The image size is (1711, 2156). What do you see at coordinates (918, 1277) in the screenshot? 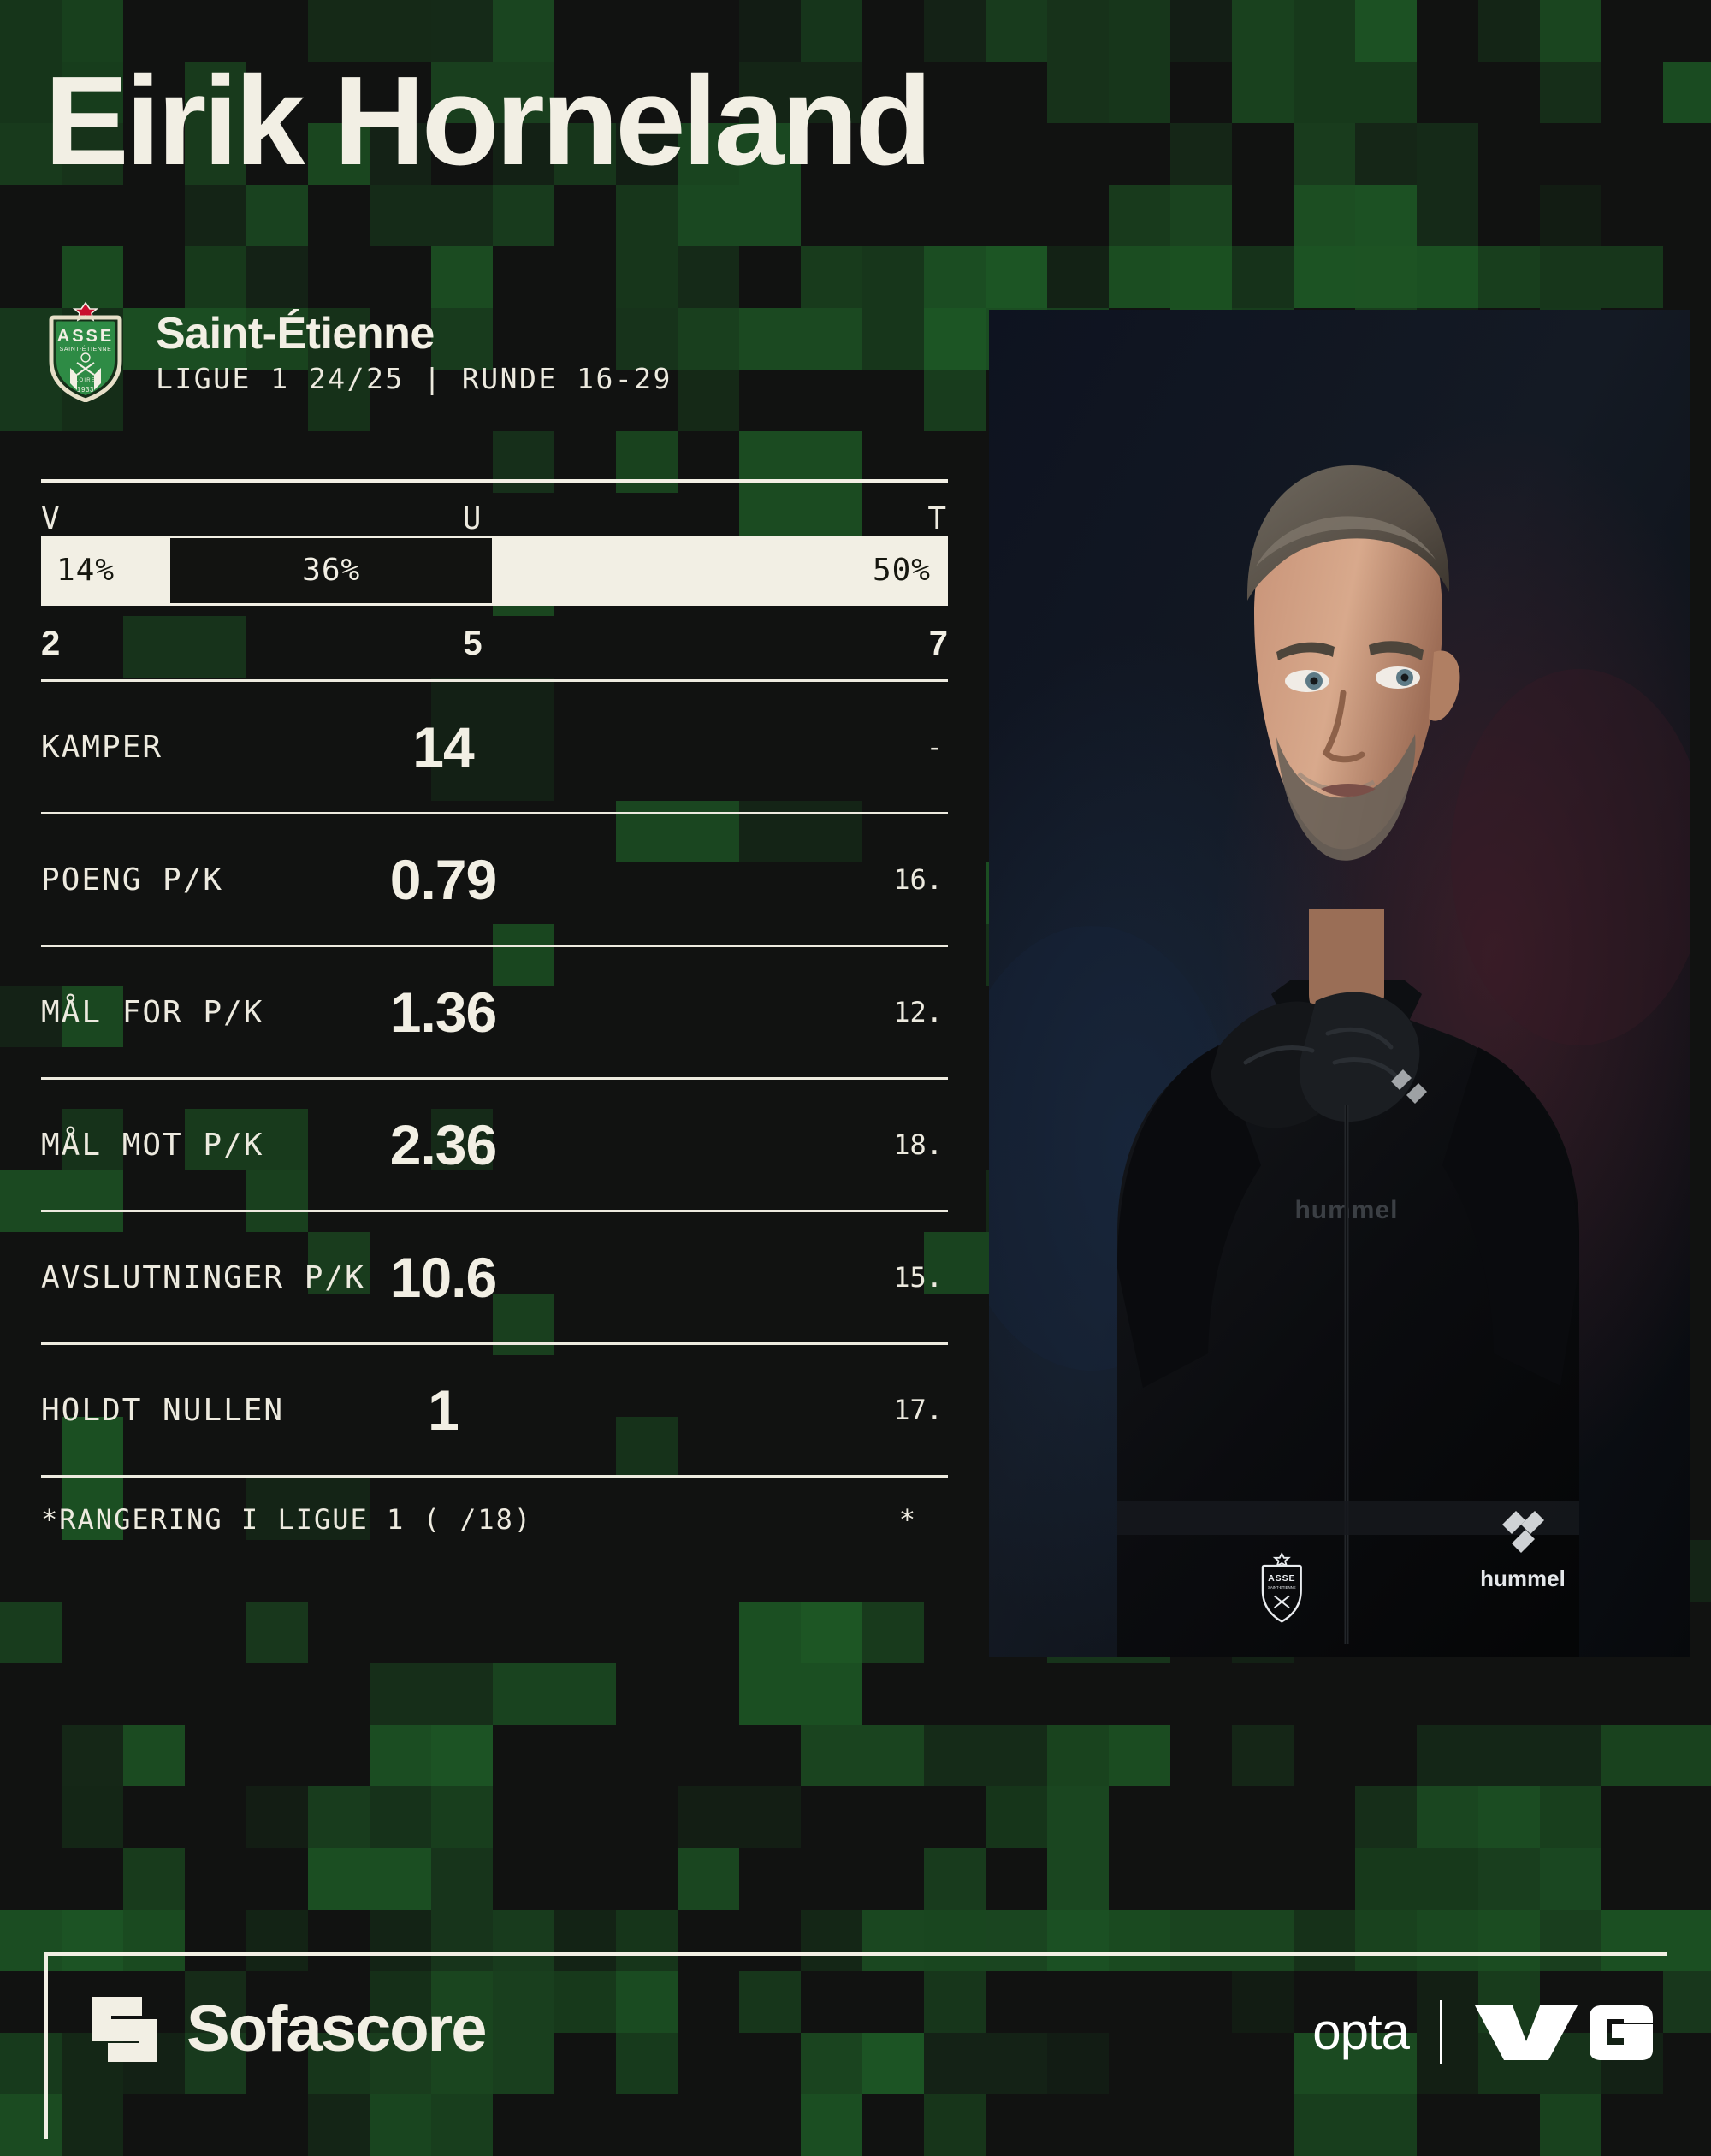
I see `stat-rank: 15.` at bounding box center [918, 1277].